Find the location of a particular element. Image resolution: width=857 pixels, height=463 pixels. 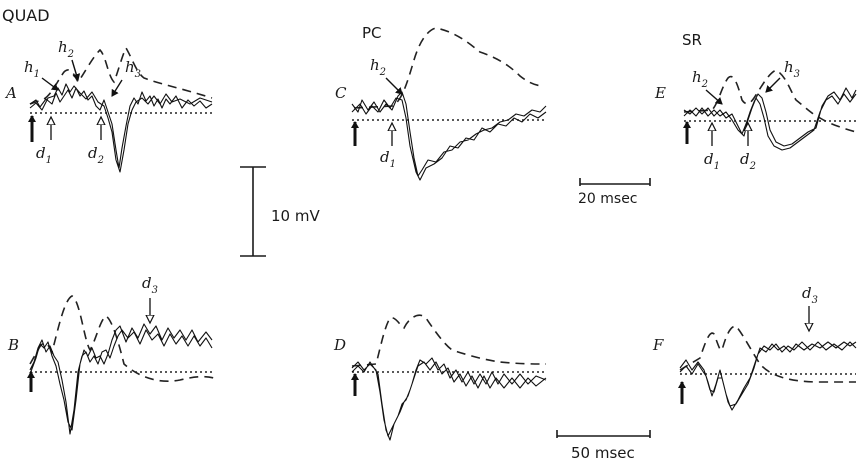

marker-arrow-h2-e is located at coordinates (714, 97).